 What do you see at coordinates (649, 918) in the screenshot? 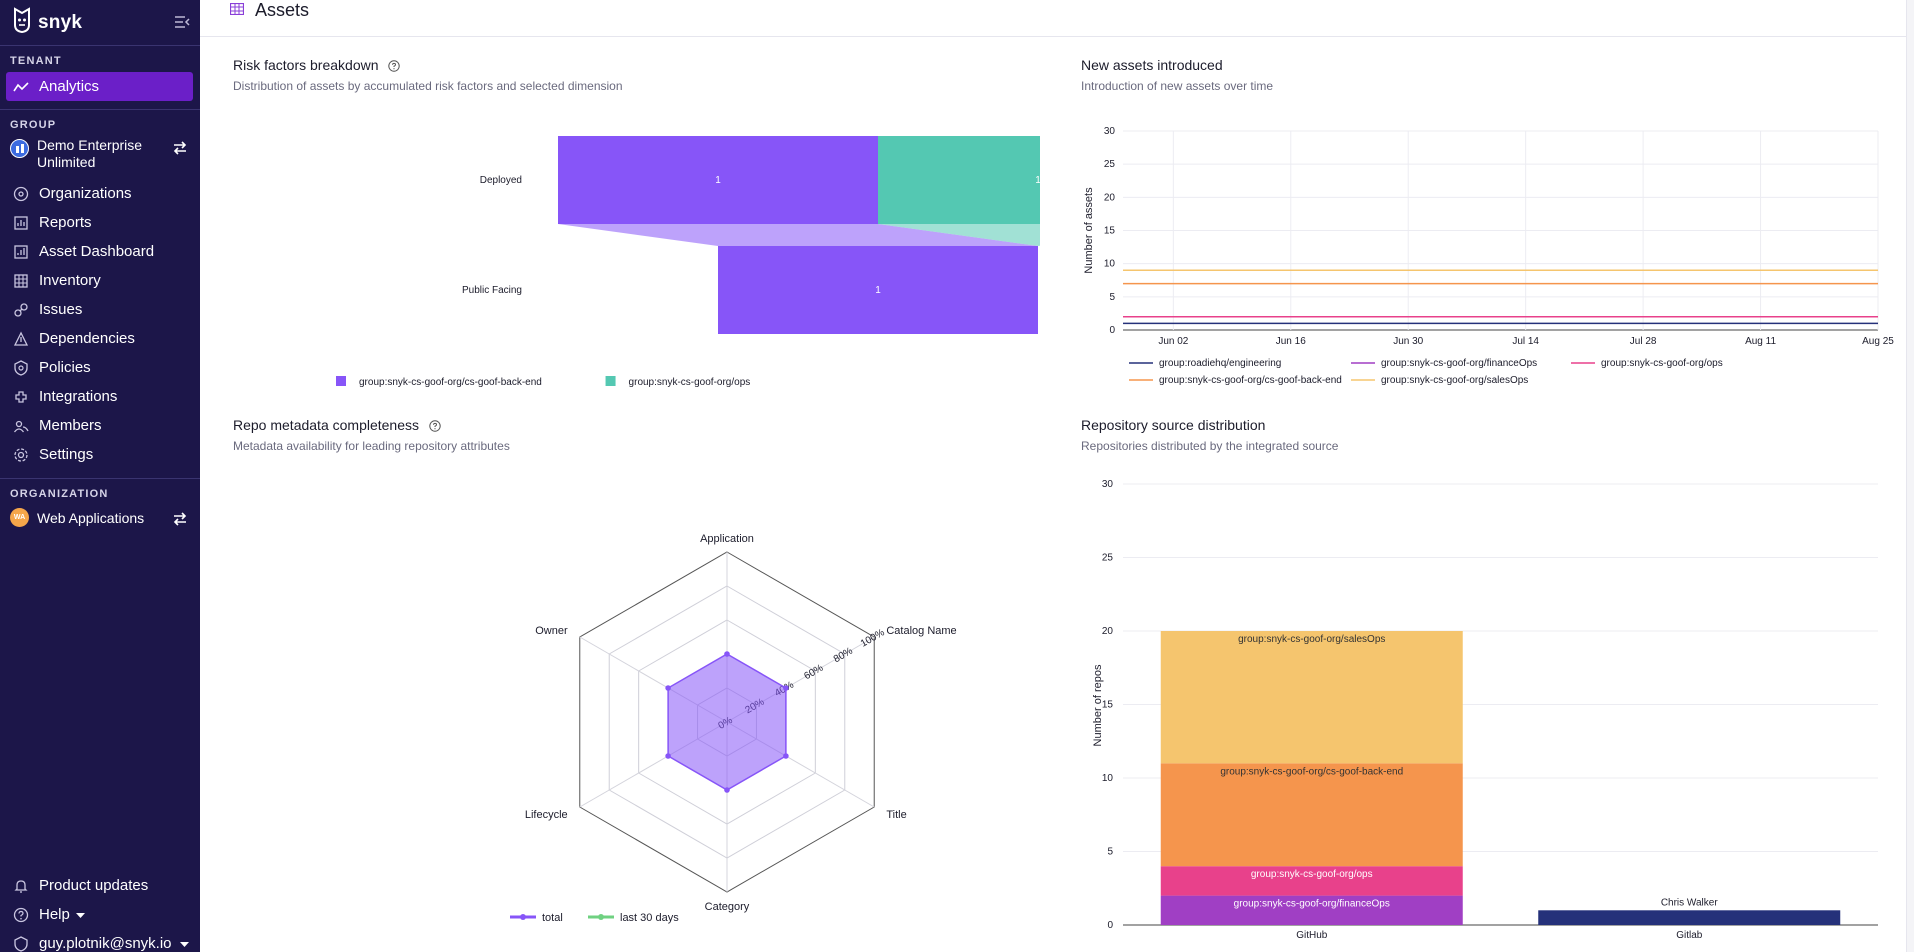
I see `legend-label: last 30 days` at bounding box center [649, 918].